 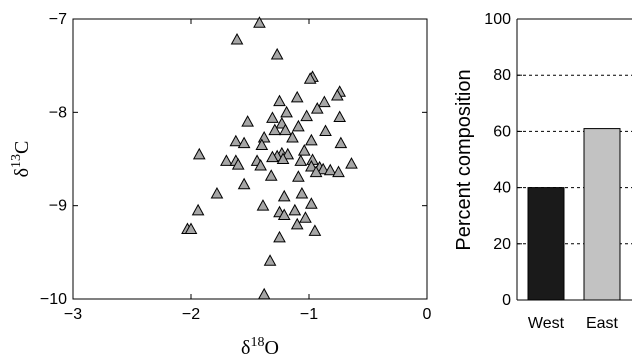 I want to click on y-tick-label: 100, so click(x=497, y=19).